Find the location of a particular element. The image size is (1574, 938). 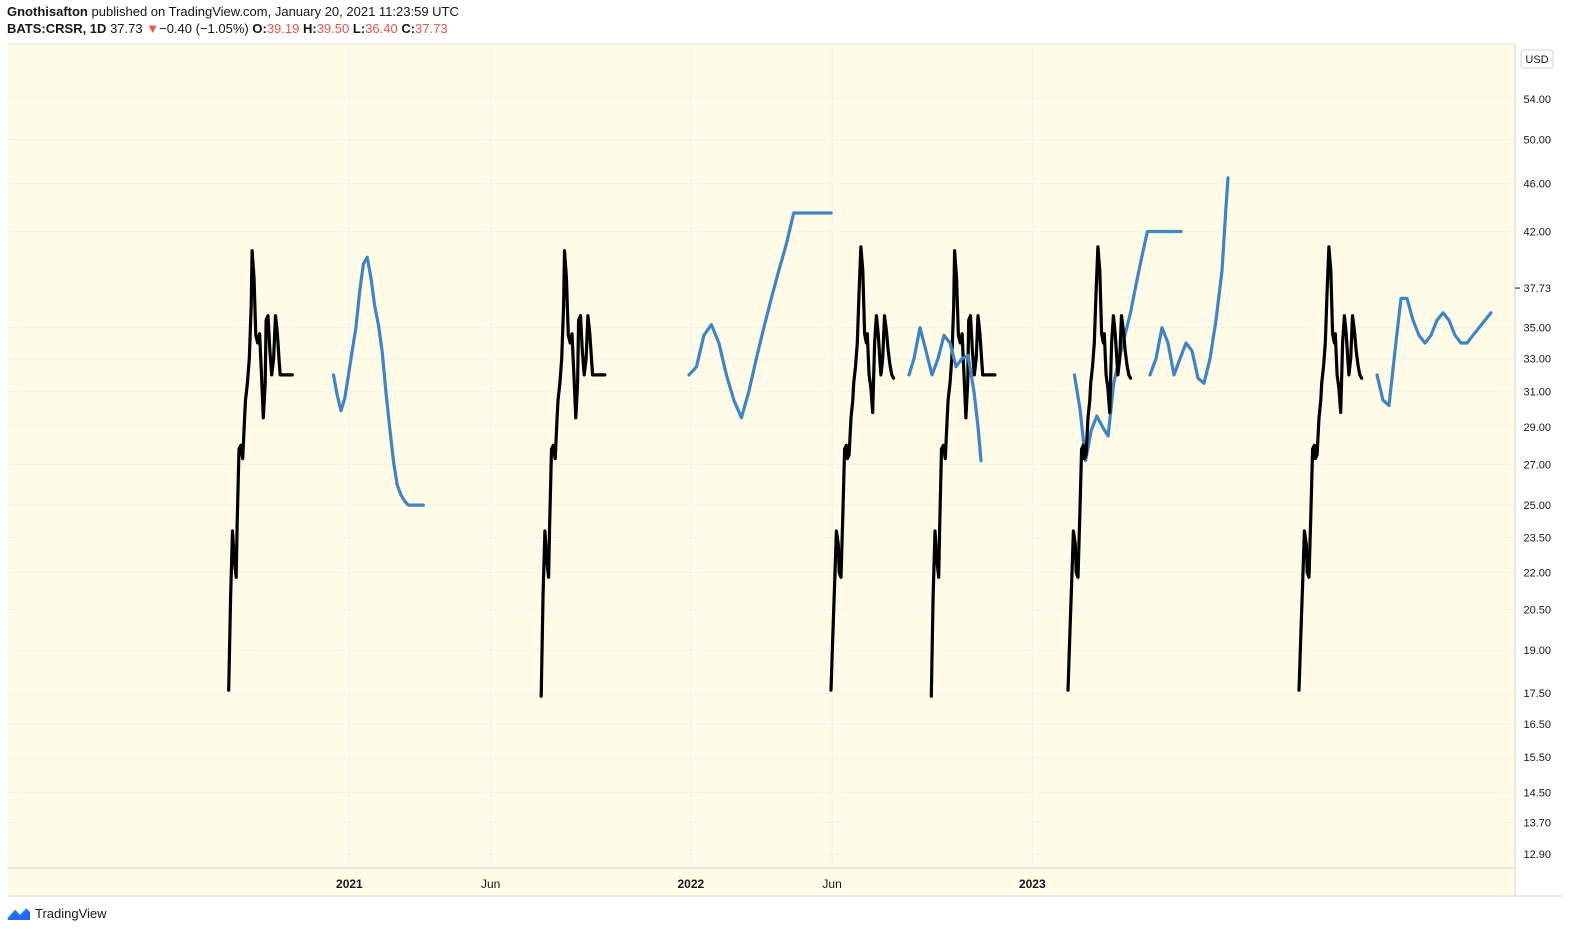

currency-label: USD is located at coordinates (1536, 60).